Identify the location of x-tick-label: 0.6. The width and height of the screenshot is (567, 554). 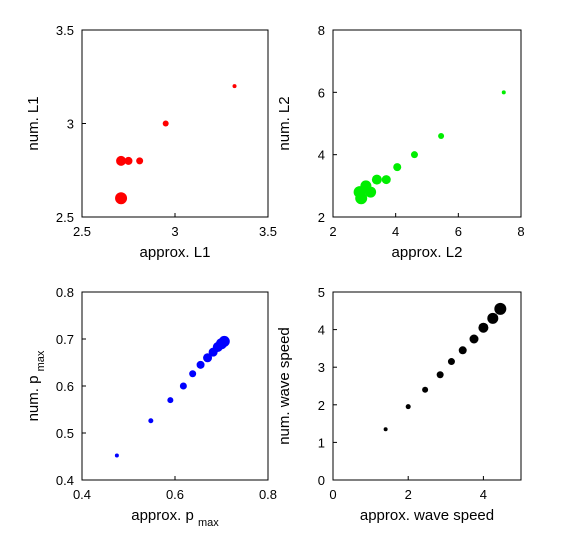
(175, 494).